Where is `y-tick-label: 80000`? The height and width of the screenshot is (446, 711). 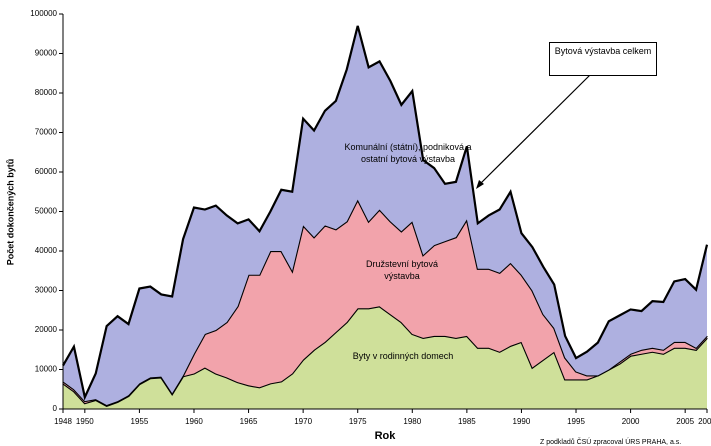
y-tick-label: 80000 is located at coordinates (46, 92).